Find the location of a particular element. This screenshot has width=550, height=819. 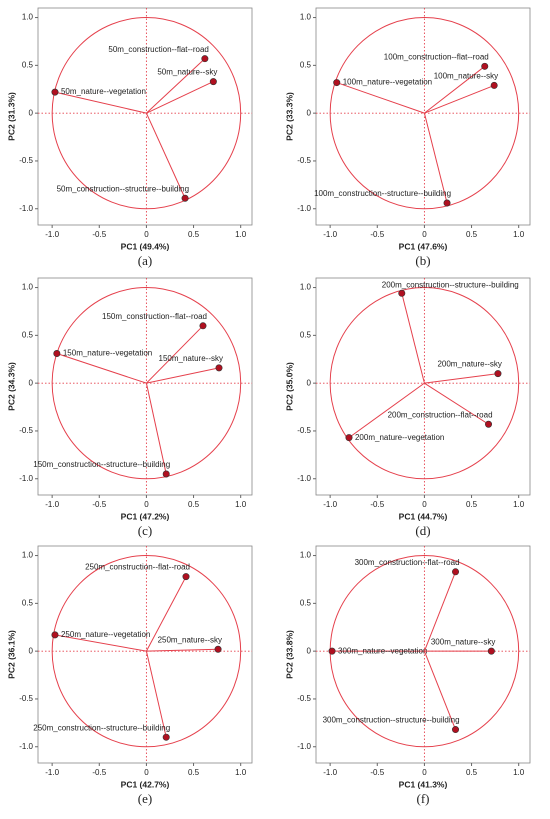

point-label: 300m_nature--vegetation is located at coordinates (382, 650).